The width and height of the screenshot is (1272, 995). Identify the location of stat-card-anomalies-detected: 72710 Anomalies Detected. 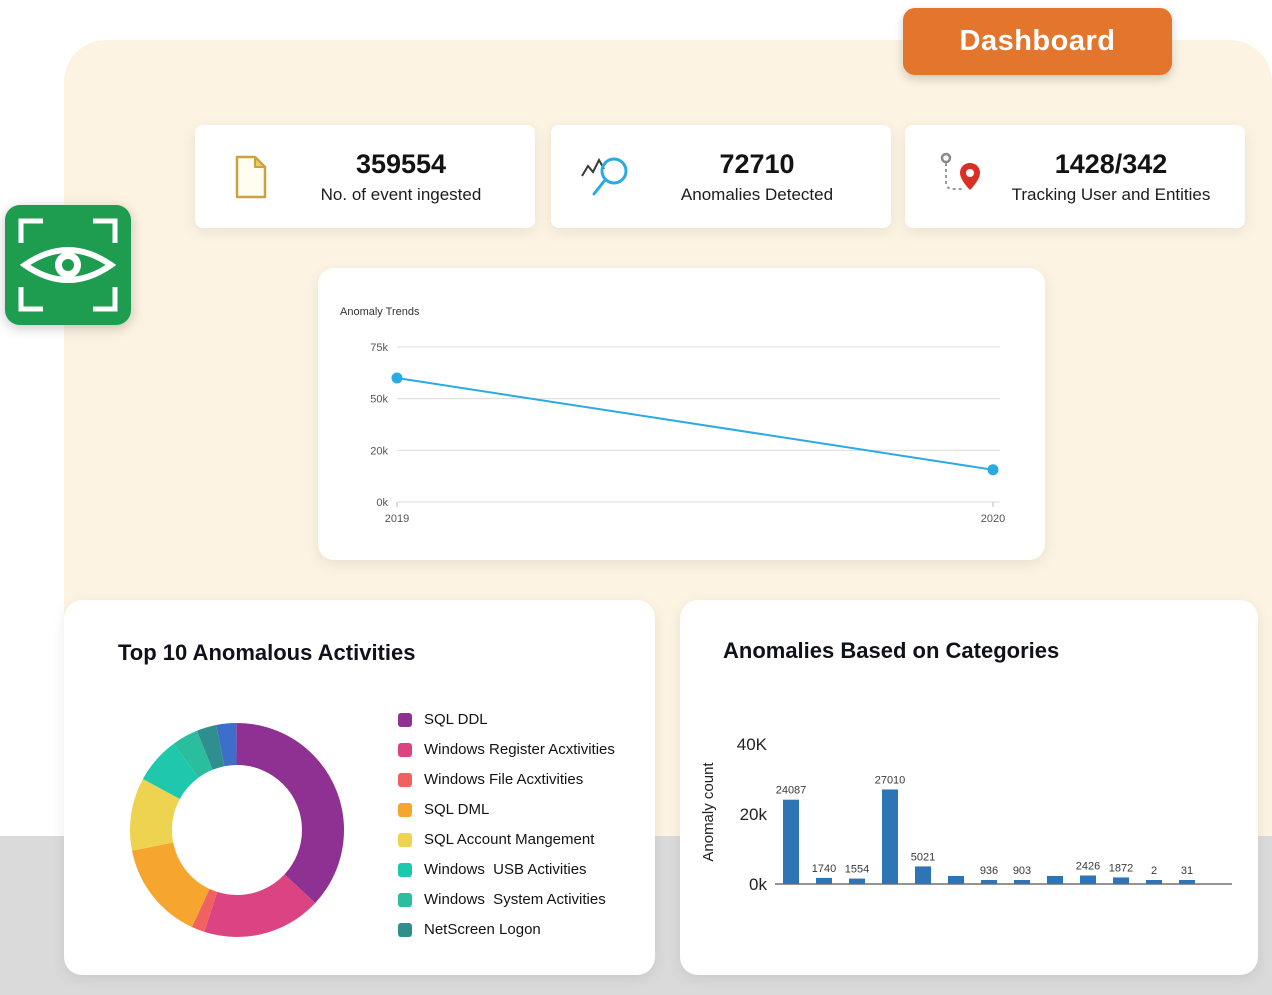
(721, 176).